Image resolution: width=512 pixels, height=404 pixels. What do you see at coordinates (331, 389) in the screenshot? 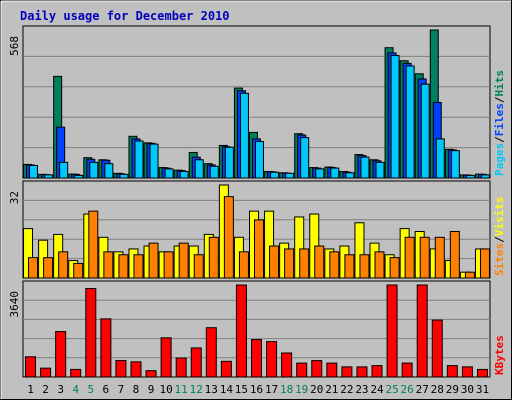
I see `x-tick-label-day-21: 21` at bounding box center [331, 389].